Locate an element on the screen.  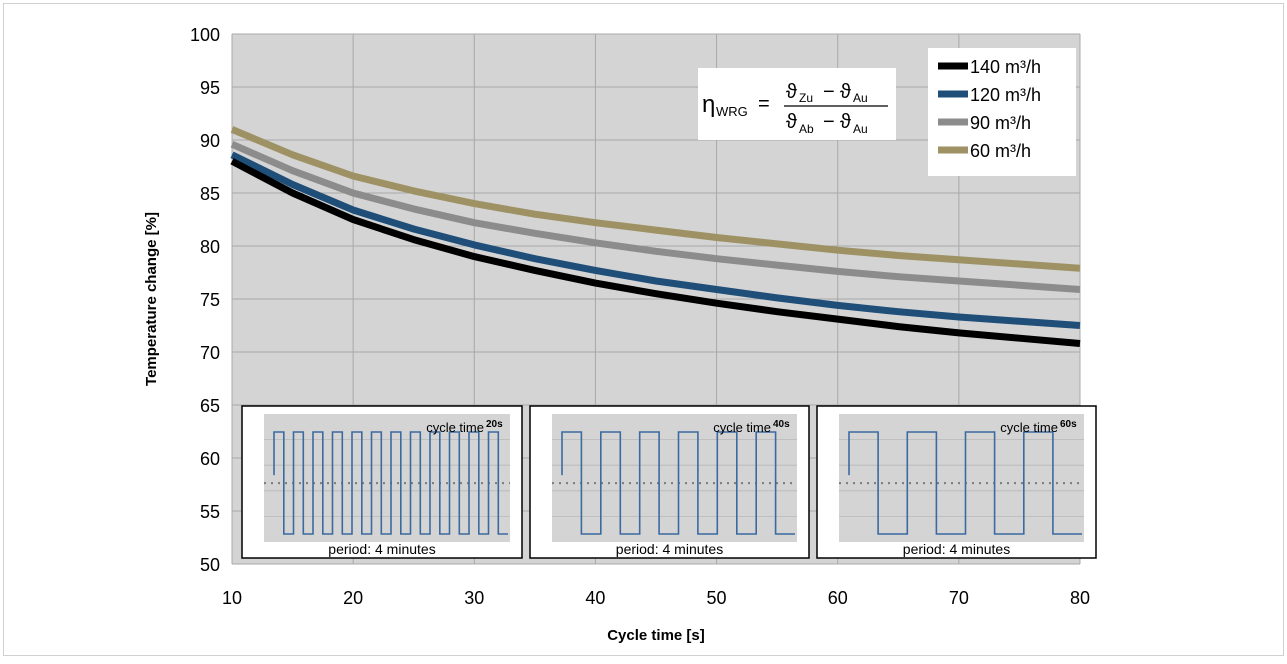
inset-1: cycle time 20s period: 4 minutes is located at coordinates (382, 482).